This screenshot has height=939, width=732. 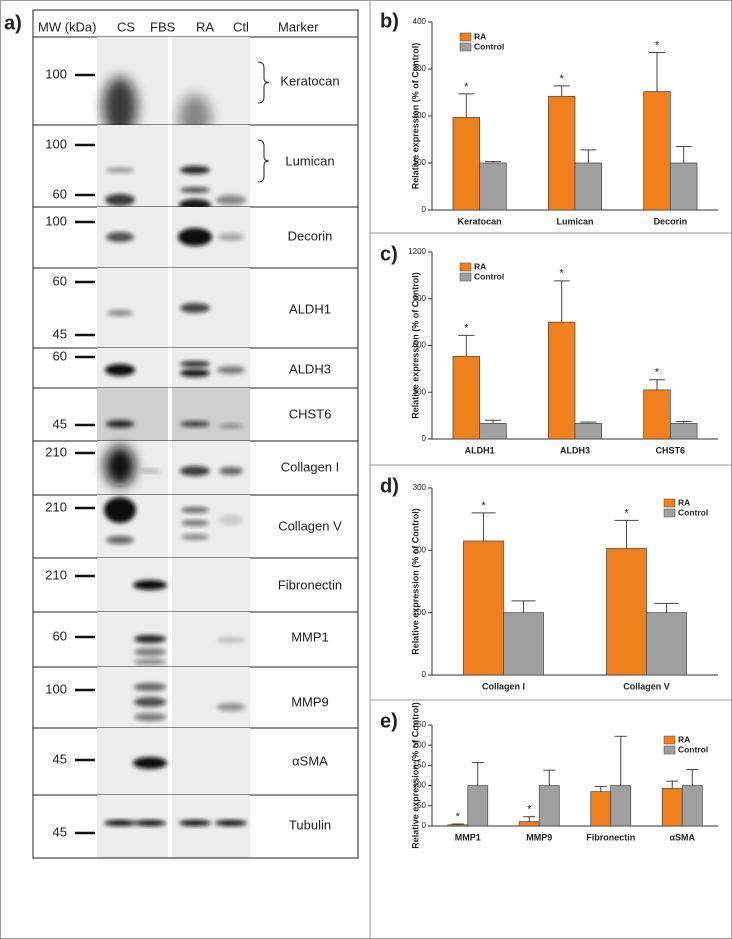 I want to click on y-tick-label: 600, so click(x=420, y=345).